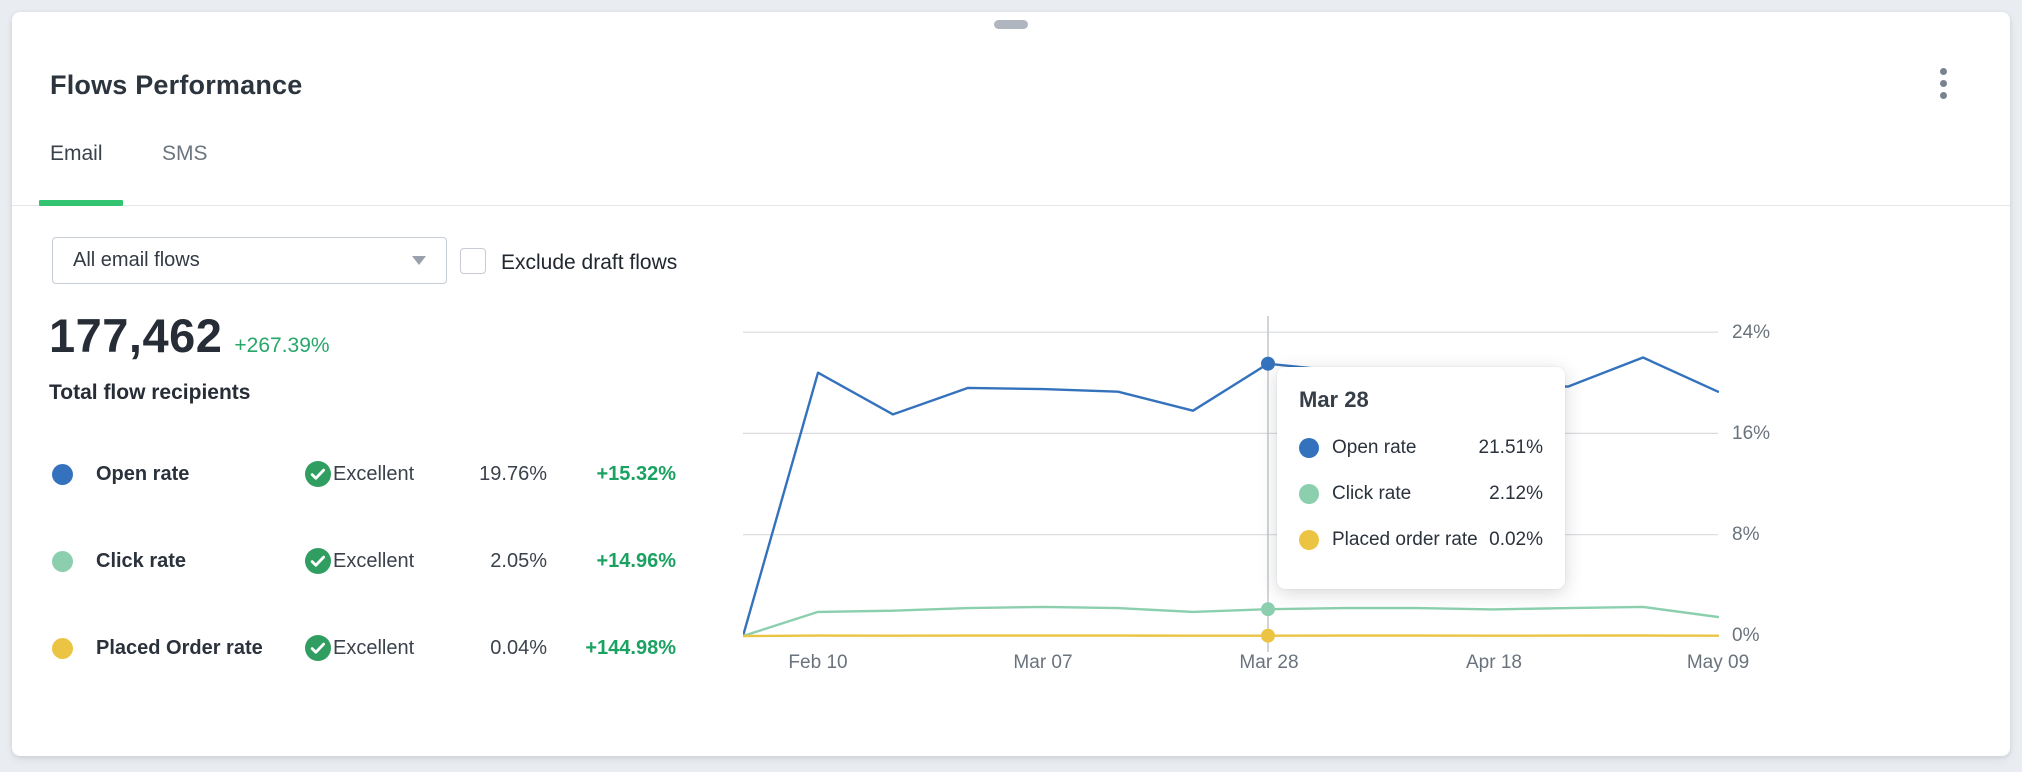 Image resolution: width=2022 pixels, height=772 pixels. I want to click on tab-email: Email, so click(76, 153).